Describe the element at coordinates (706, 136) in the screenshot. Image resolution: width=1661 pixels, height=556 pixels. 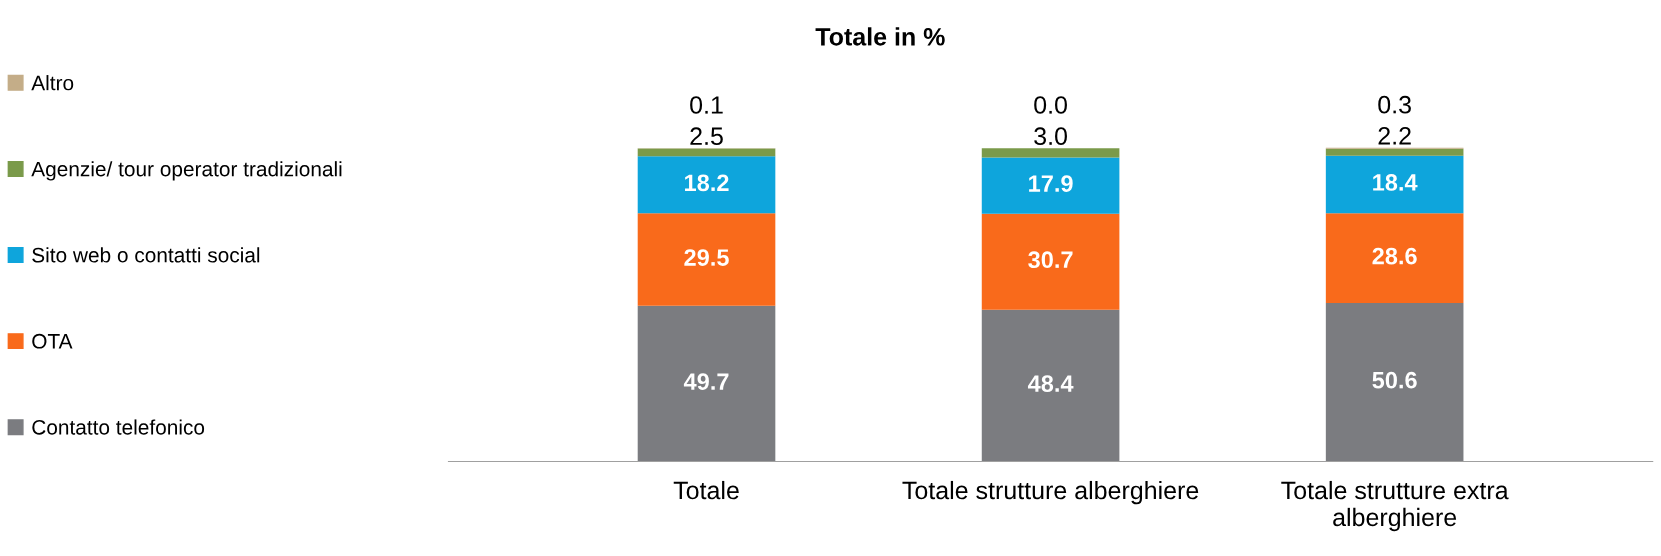
I see `data-label: 2.5` at that location.